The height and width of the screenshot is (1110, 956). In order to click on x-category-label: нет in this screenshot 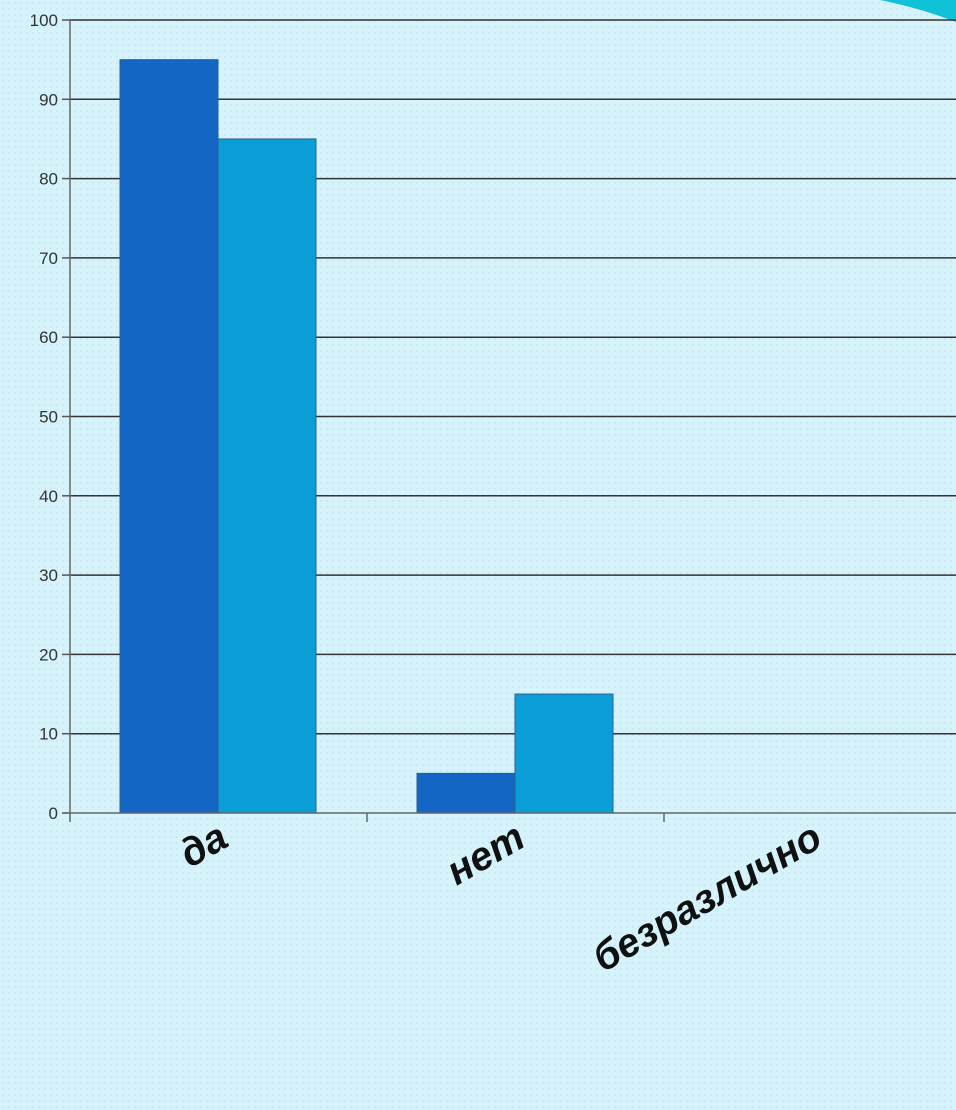, I will do `click(485, 854)`.